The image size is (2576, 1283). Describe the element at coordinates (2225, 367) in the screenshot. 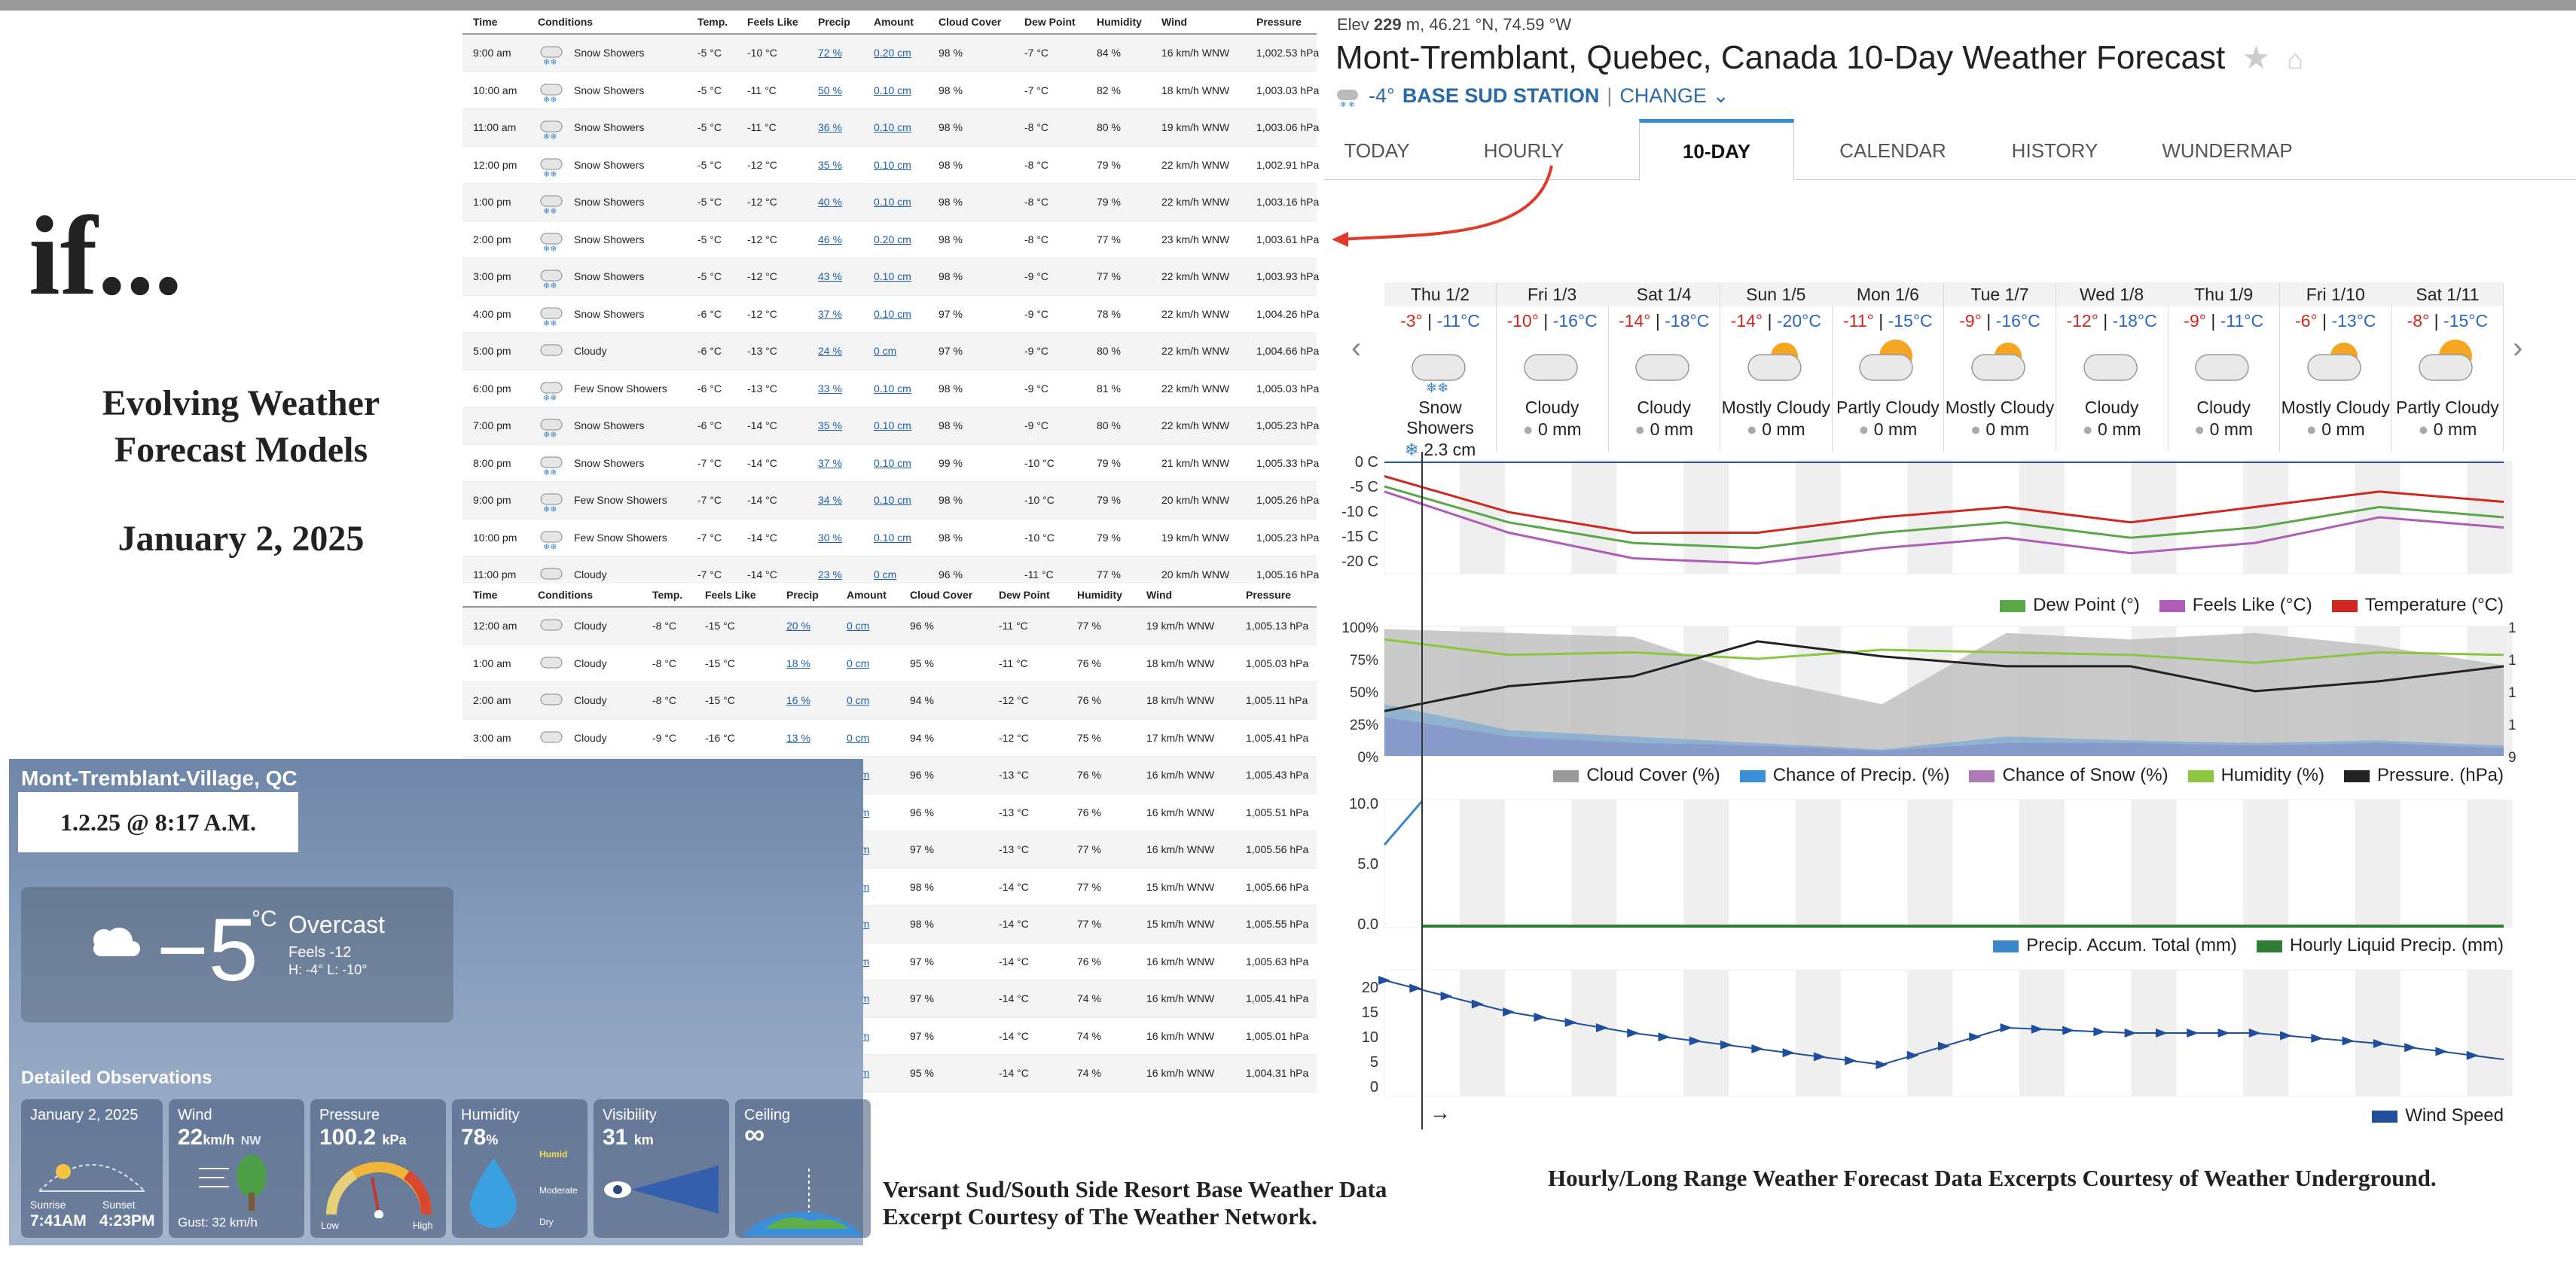

I see `day-forecast: Thu 1/9 -9° | -11°C Cloudy ● 0 mm` at that location.